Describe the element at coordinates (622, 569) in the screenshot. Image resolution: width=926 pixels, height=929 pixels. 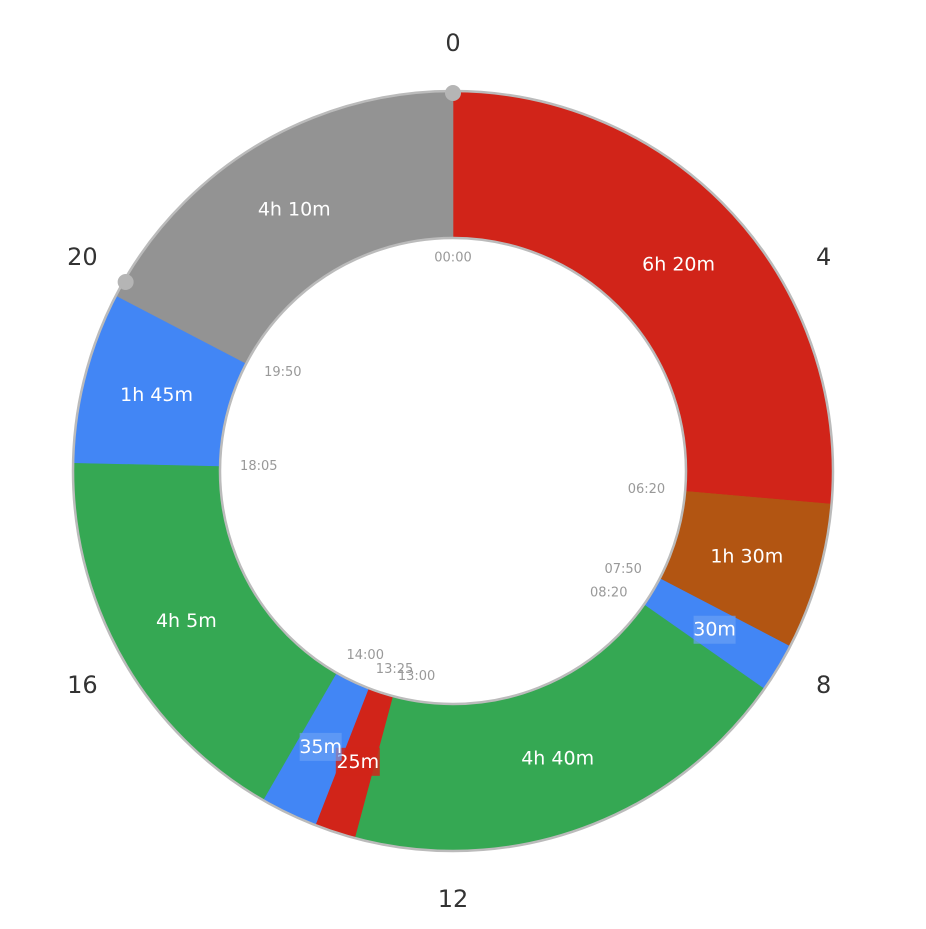
I see `time-label-0750: 07:50` at that location.